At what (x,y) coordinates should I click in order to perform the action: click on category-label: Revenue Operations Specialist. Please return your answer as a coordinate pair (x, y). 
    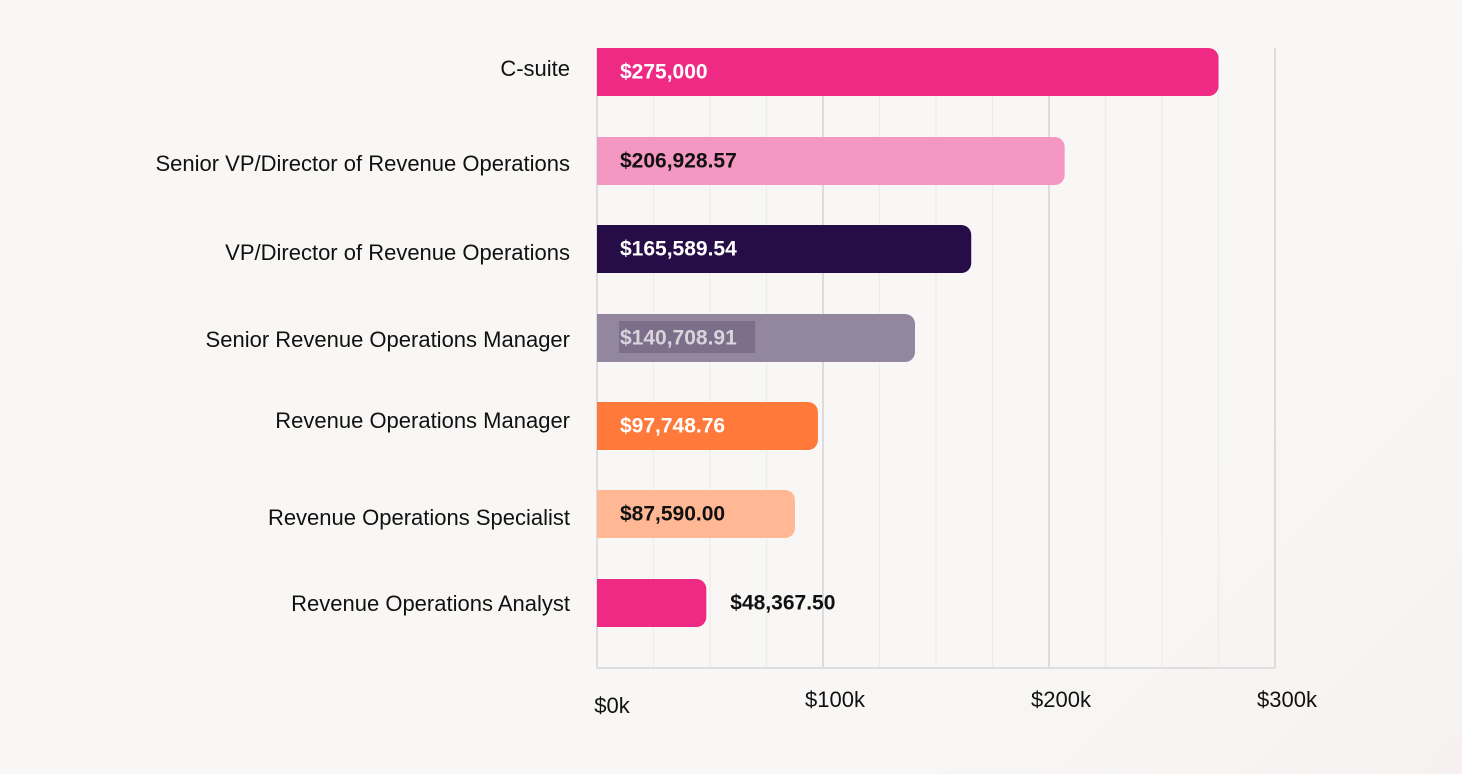
    Looking at the image, I should click on (419, 517).